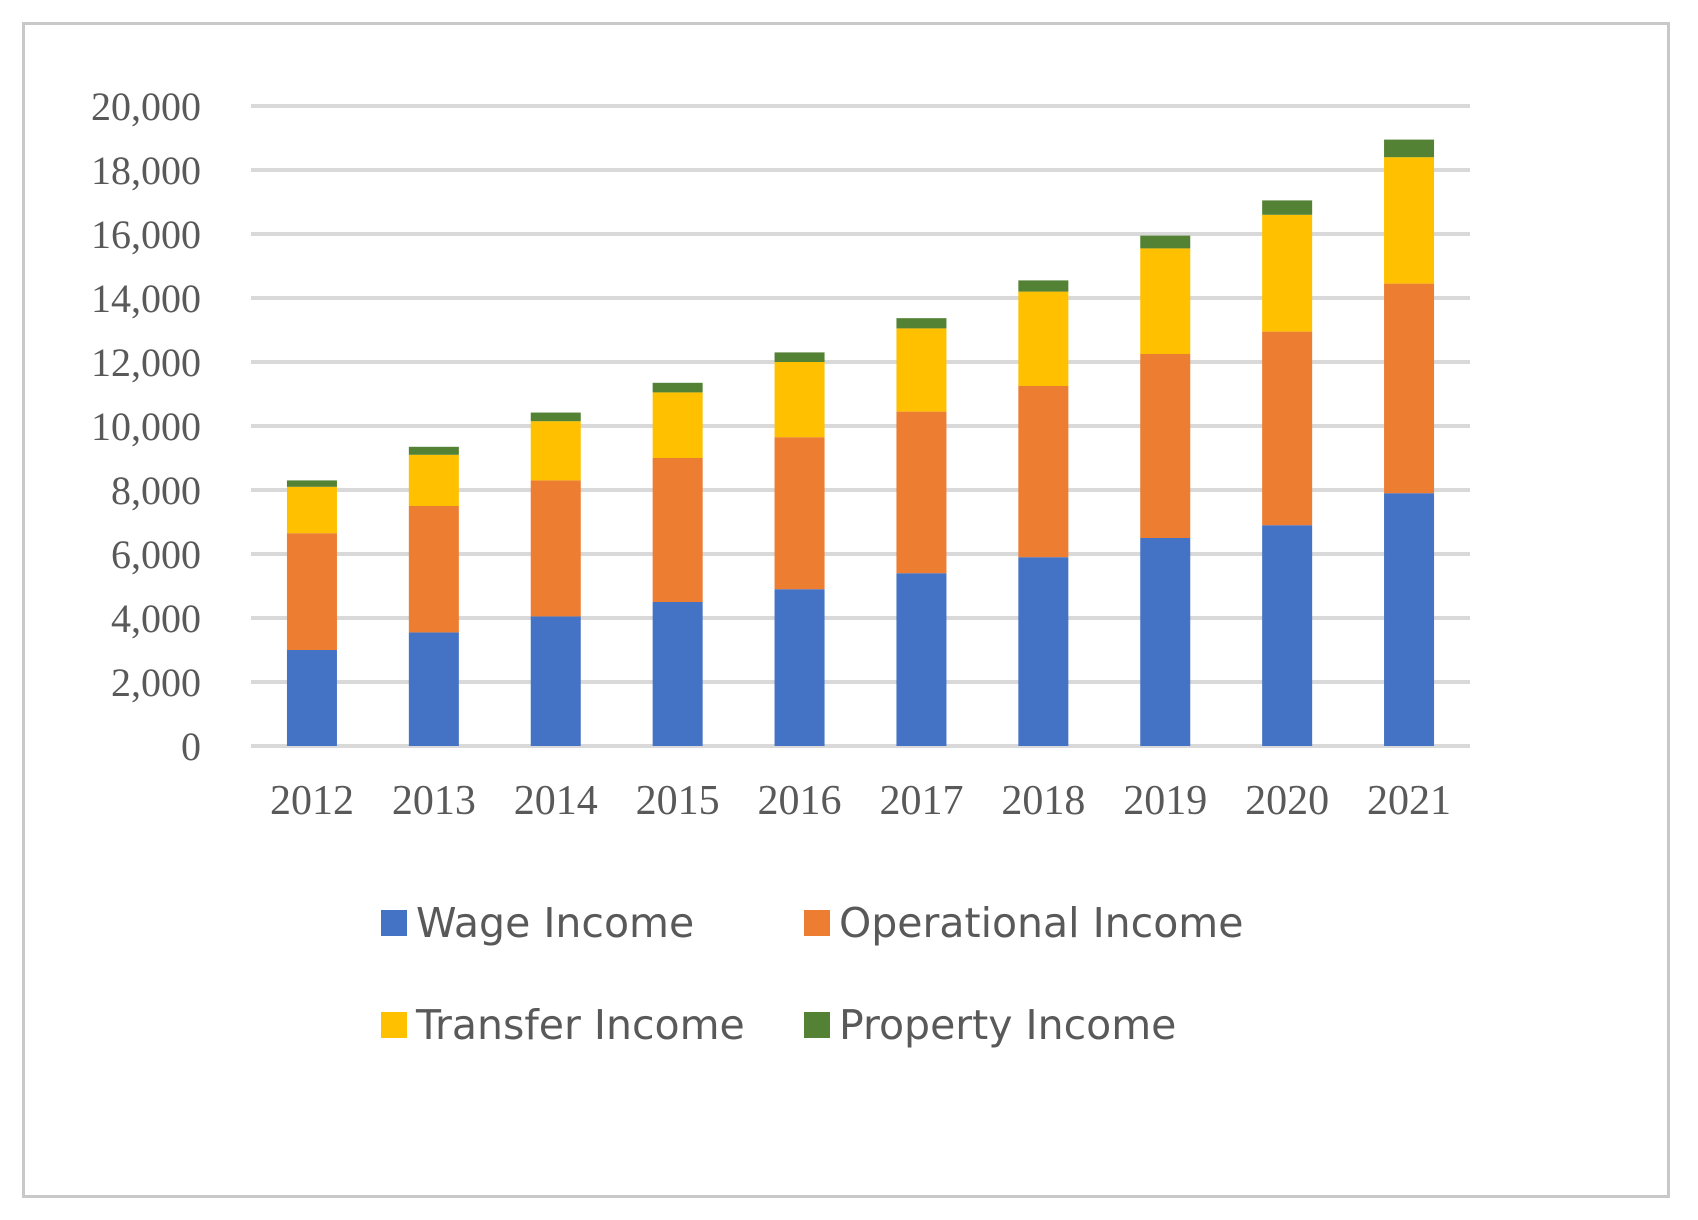 The image size is (1698, 1220). Describe the element at coordinates (434, 801) in the screenshot. I see `x-tick-label: 2013` at that location.